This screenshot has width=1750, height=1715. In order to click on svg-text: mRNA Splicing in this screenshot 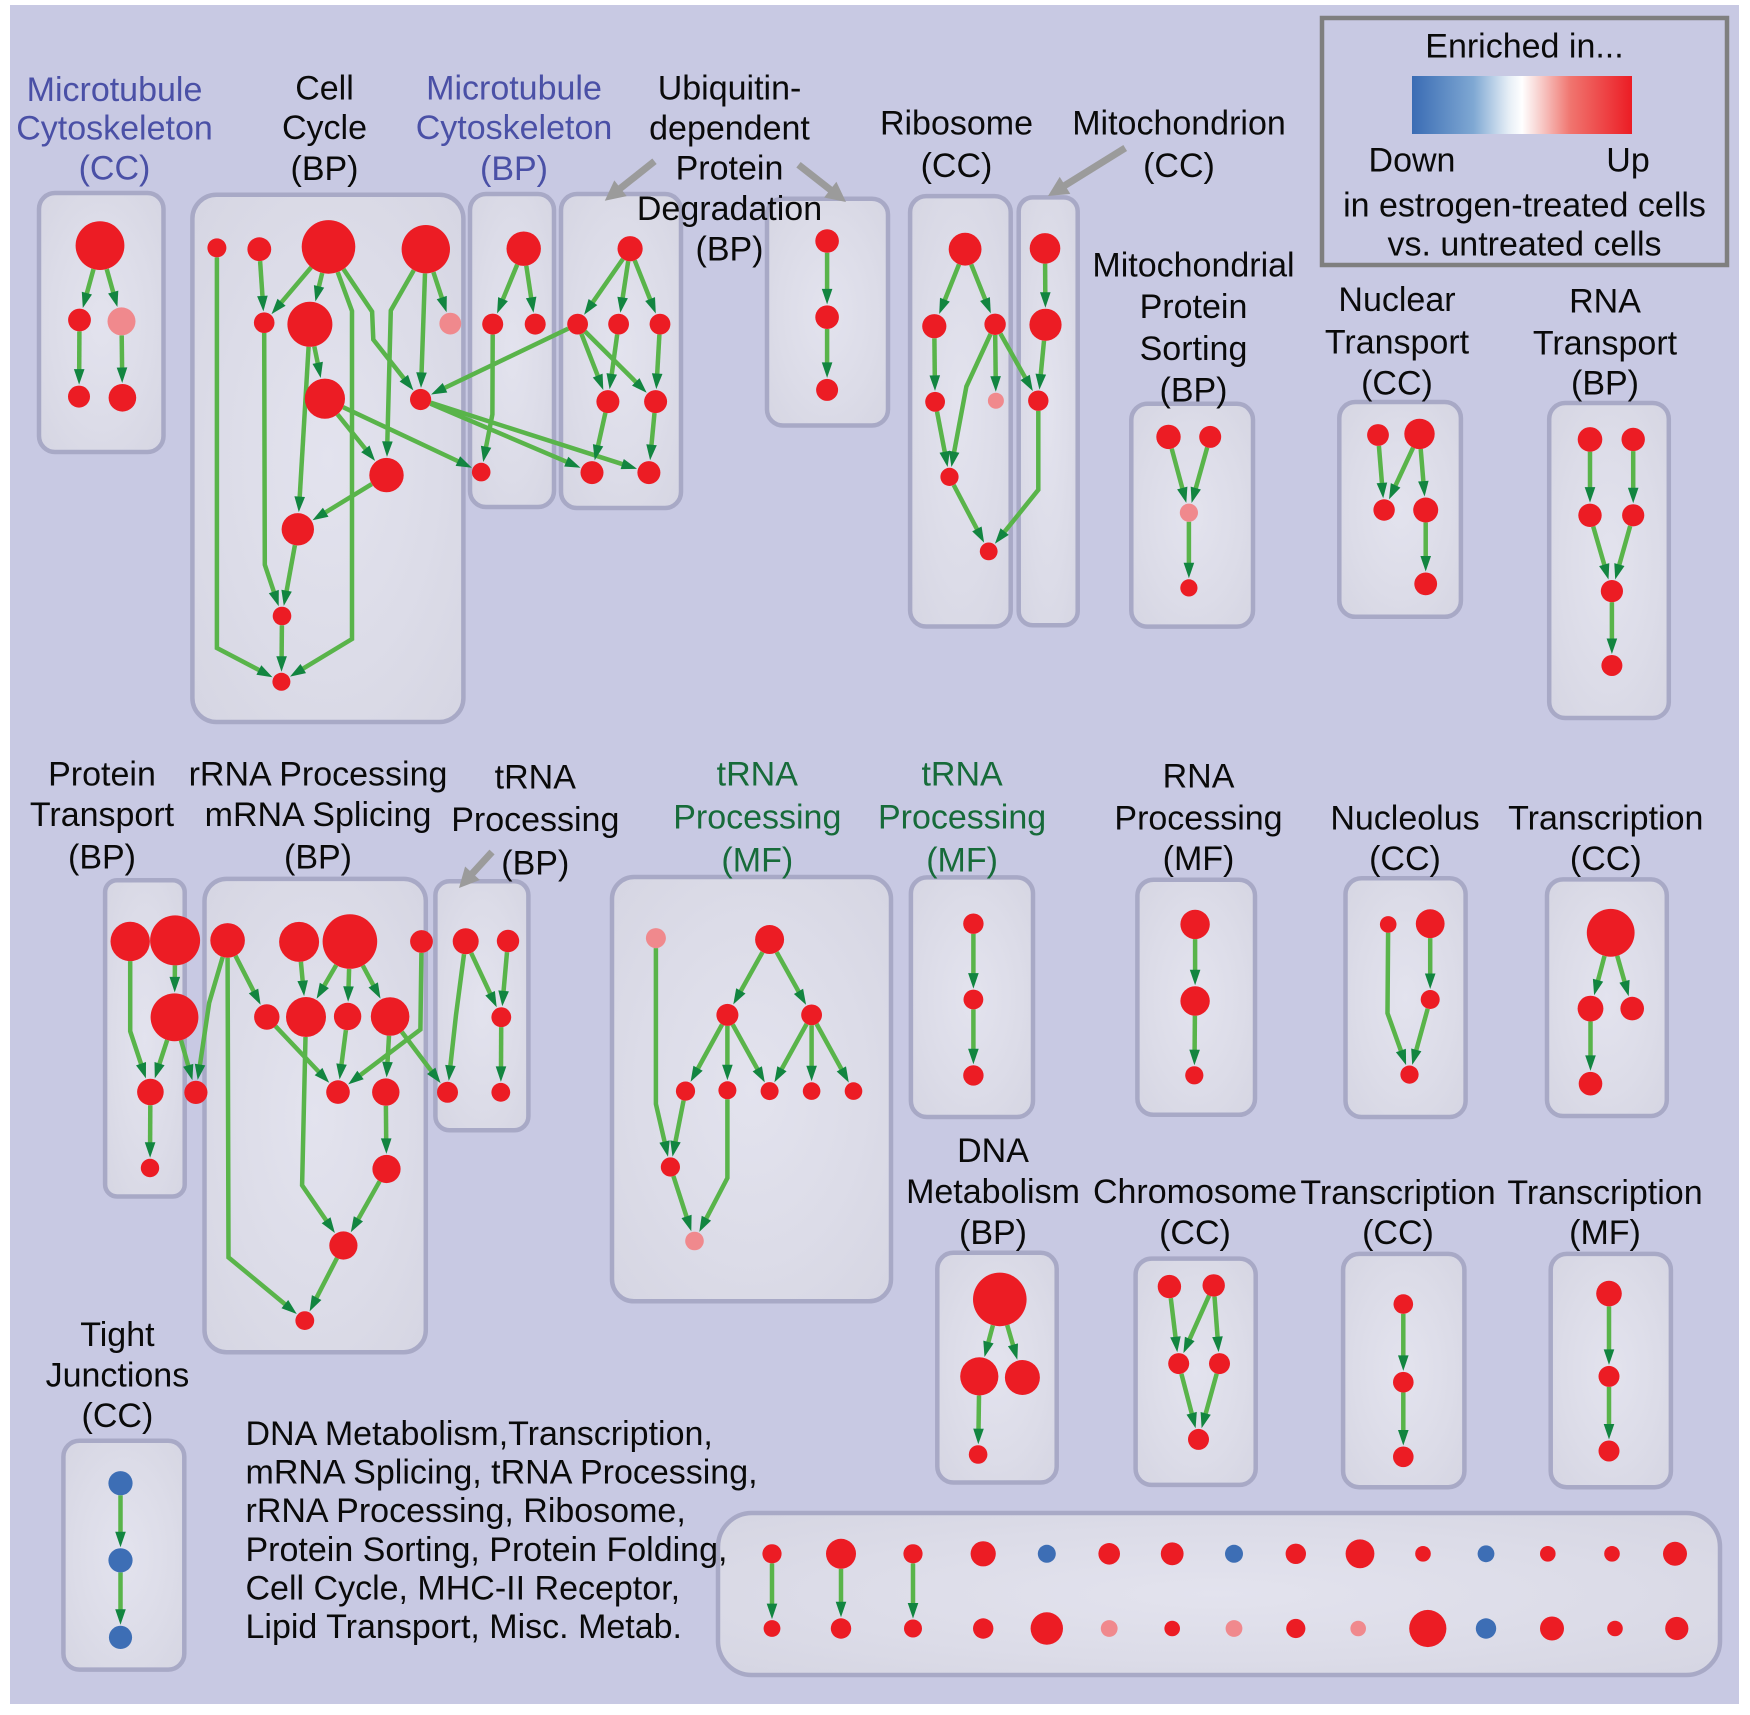, I will do `click(318, 815)`.